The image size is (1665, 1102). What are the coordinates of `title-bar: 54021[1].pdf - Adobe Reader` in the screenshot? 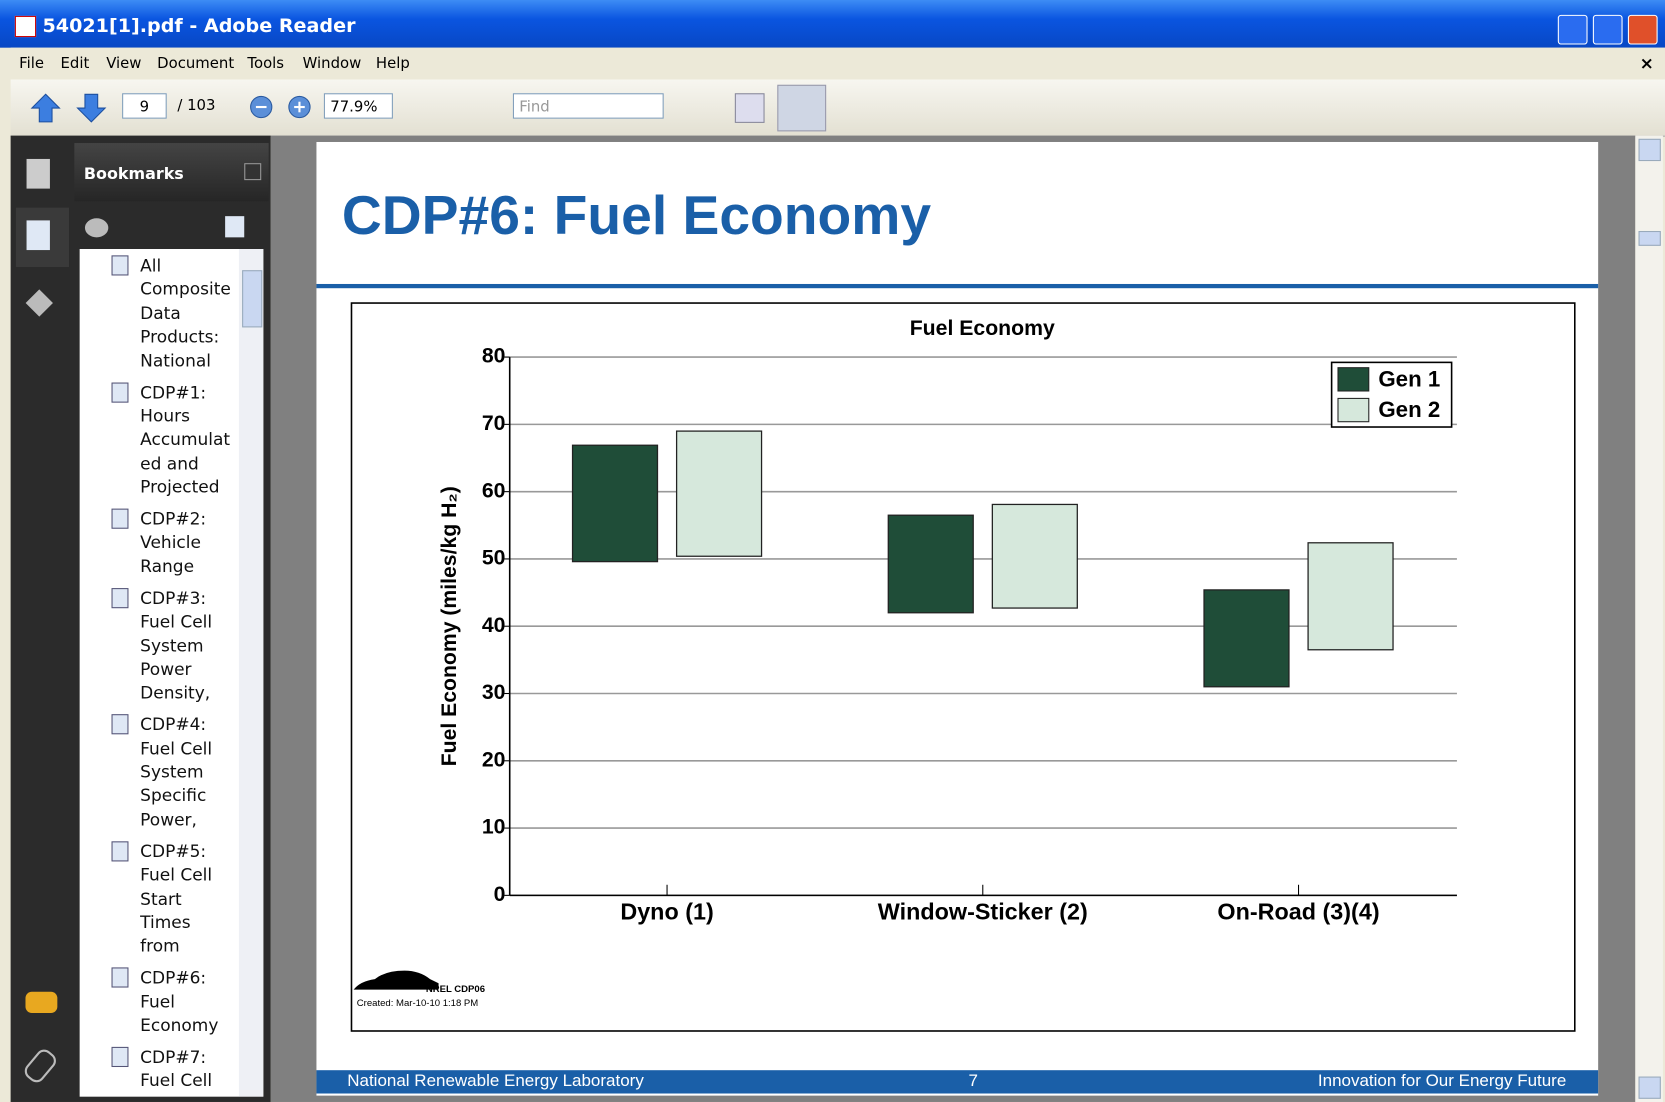 It's located at (832, 24).